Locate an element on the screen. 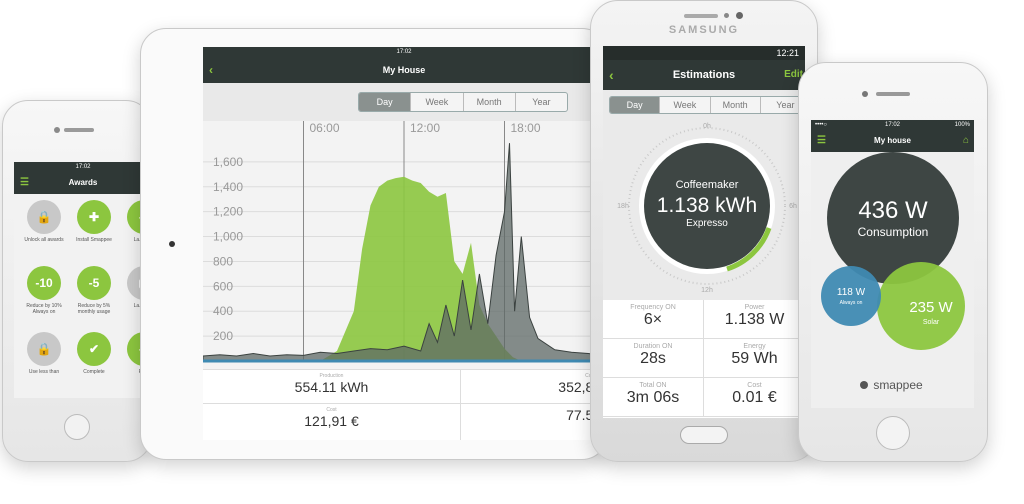  production-area is located at coordinates (421, 268).